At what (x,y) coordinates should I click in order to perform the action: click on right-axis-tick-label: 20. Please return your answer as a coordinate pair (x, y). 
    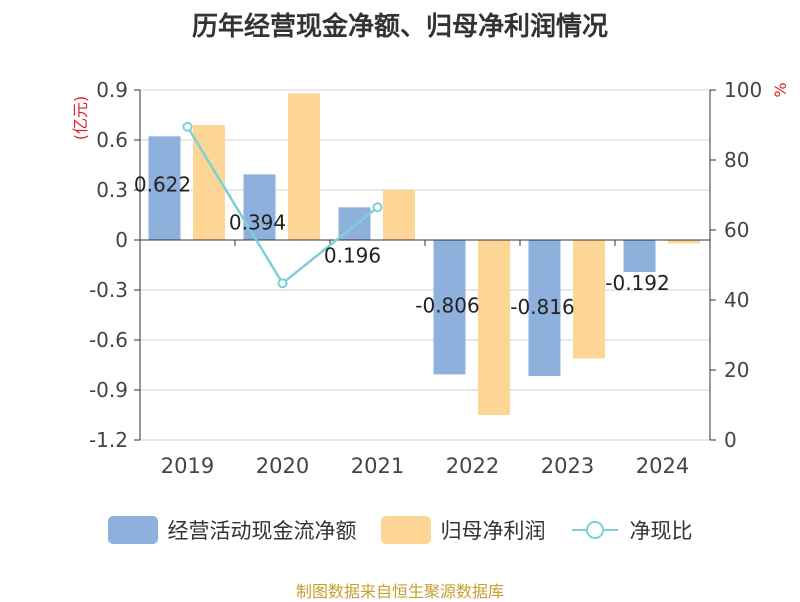
    Looking at the image, I should click on (736, 370).